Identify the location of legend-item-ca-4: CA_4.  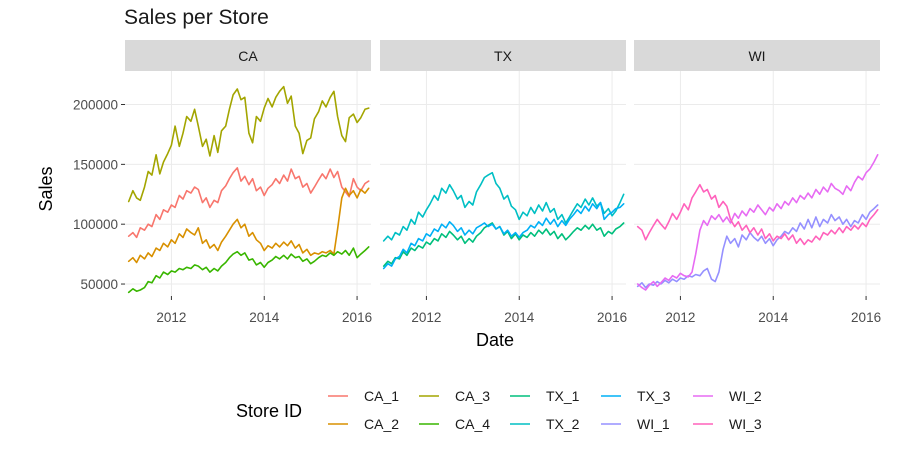
(454, 424).